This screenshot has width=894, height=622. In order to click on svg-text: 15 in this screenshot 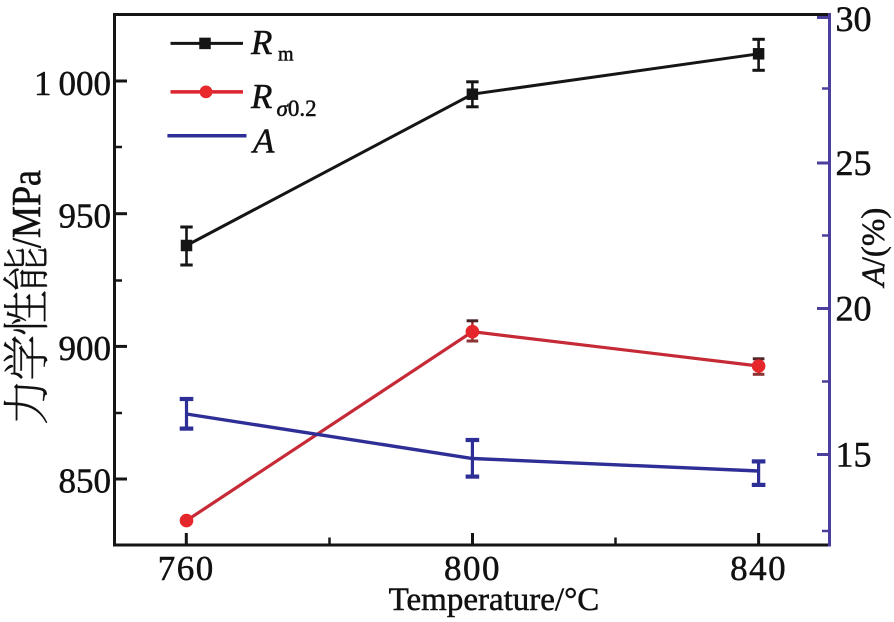, I will do `click(854, 455)`.